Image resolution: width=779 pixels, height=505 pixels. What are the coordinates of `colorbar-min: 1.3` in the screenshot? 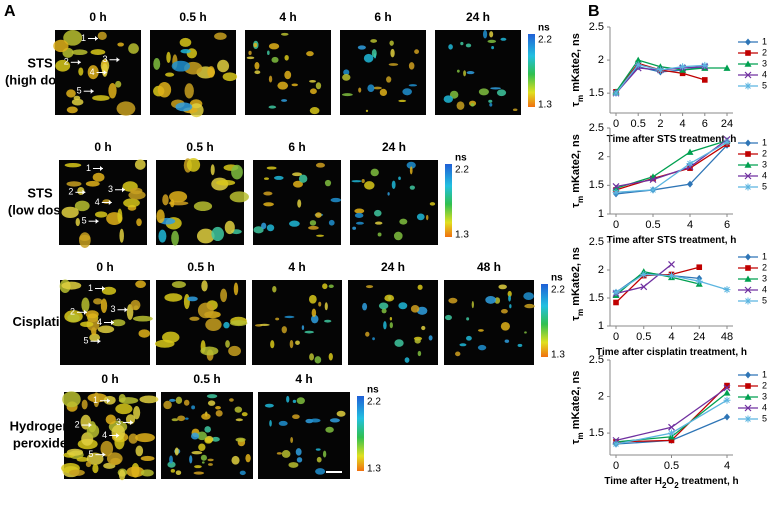 It's located at (558, 355).